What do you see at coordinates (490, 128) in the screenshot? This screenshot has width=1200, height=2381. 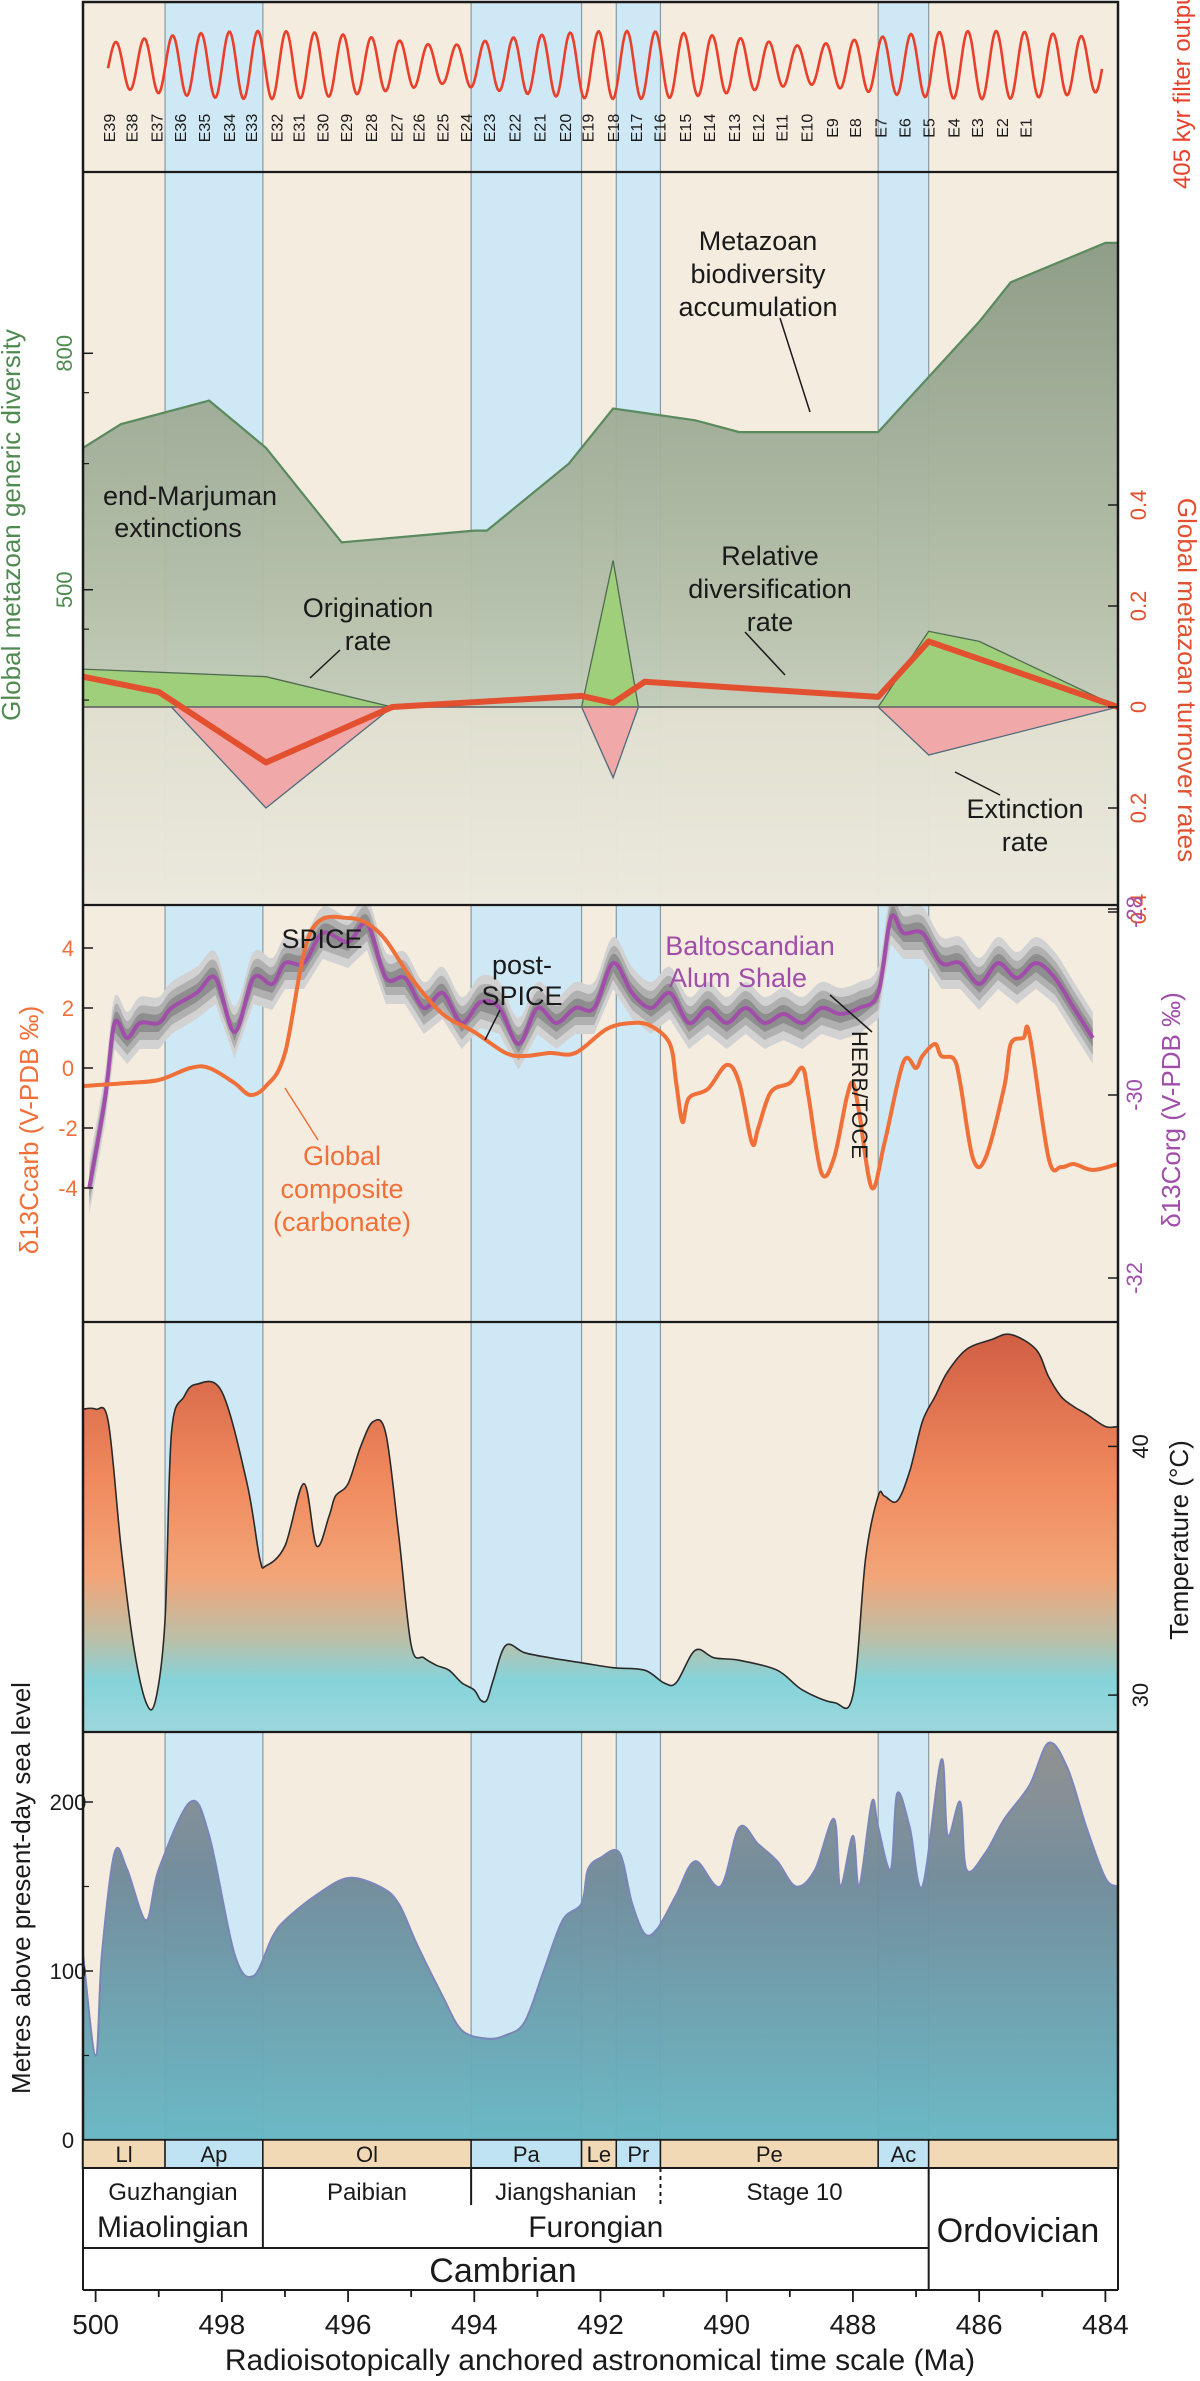 I see `cycle-label-E23: E23` at bounding box center [490, 128].